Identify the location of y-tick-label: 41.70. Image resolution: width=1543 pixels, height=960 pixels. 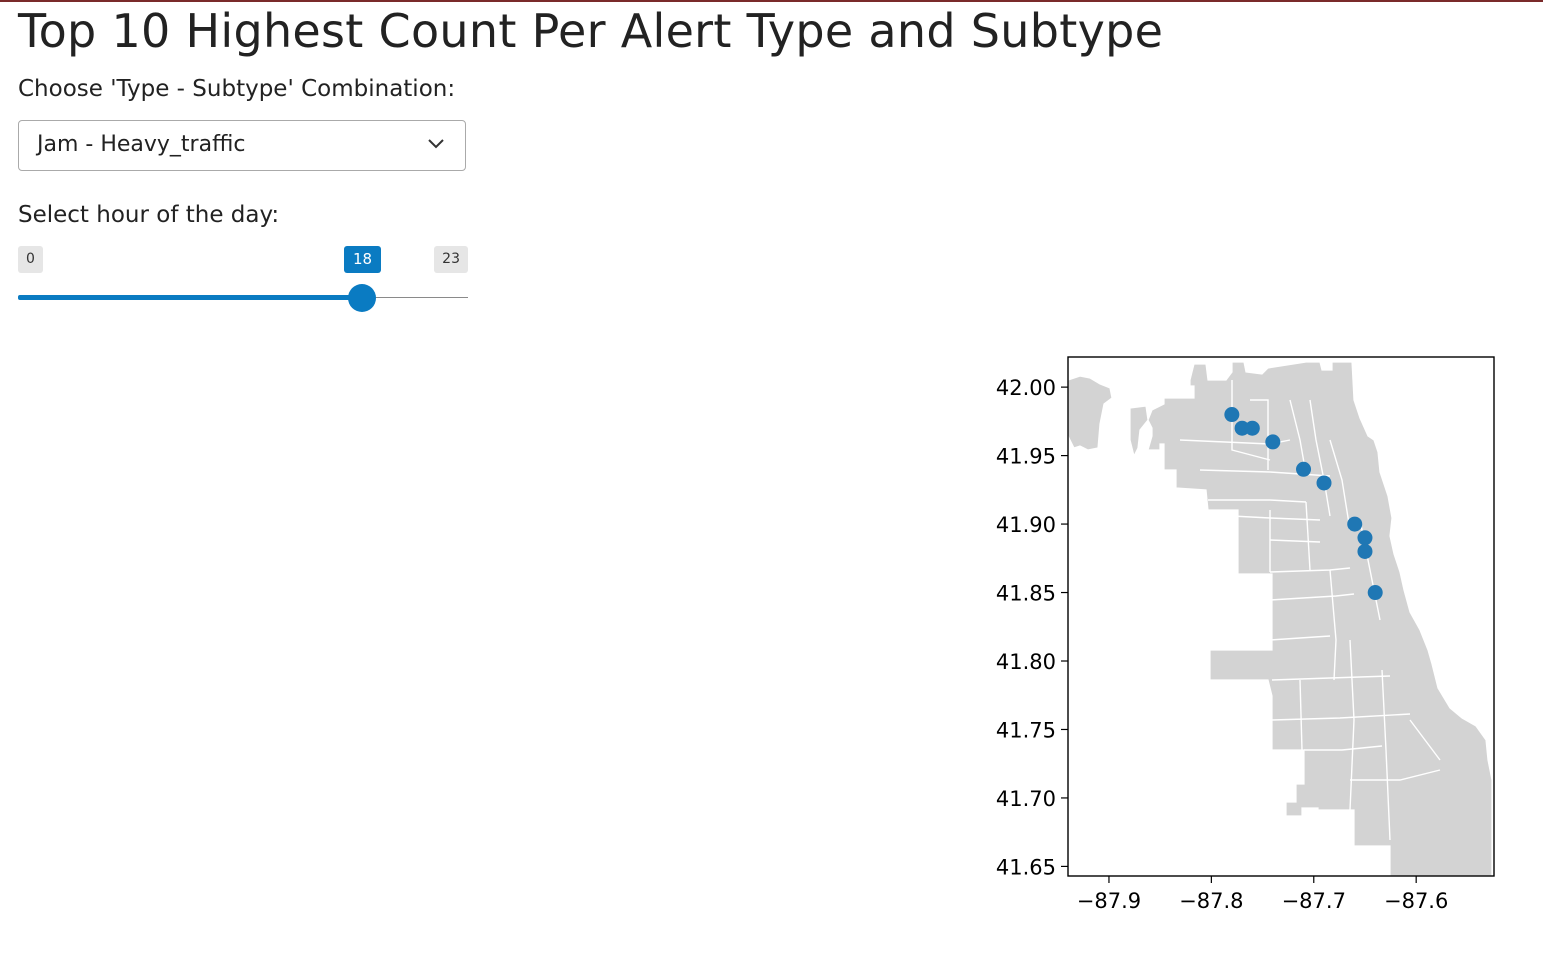
(1026, 799).